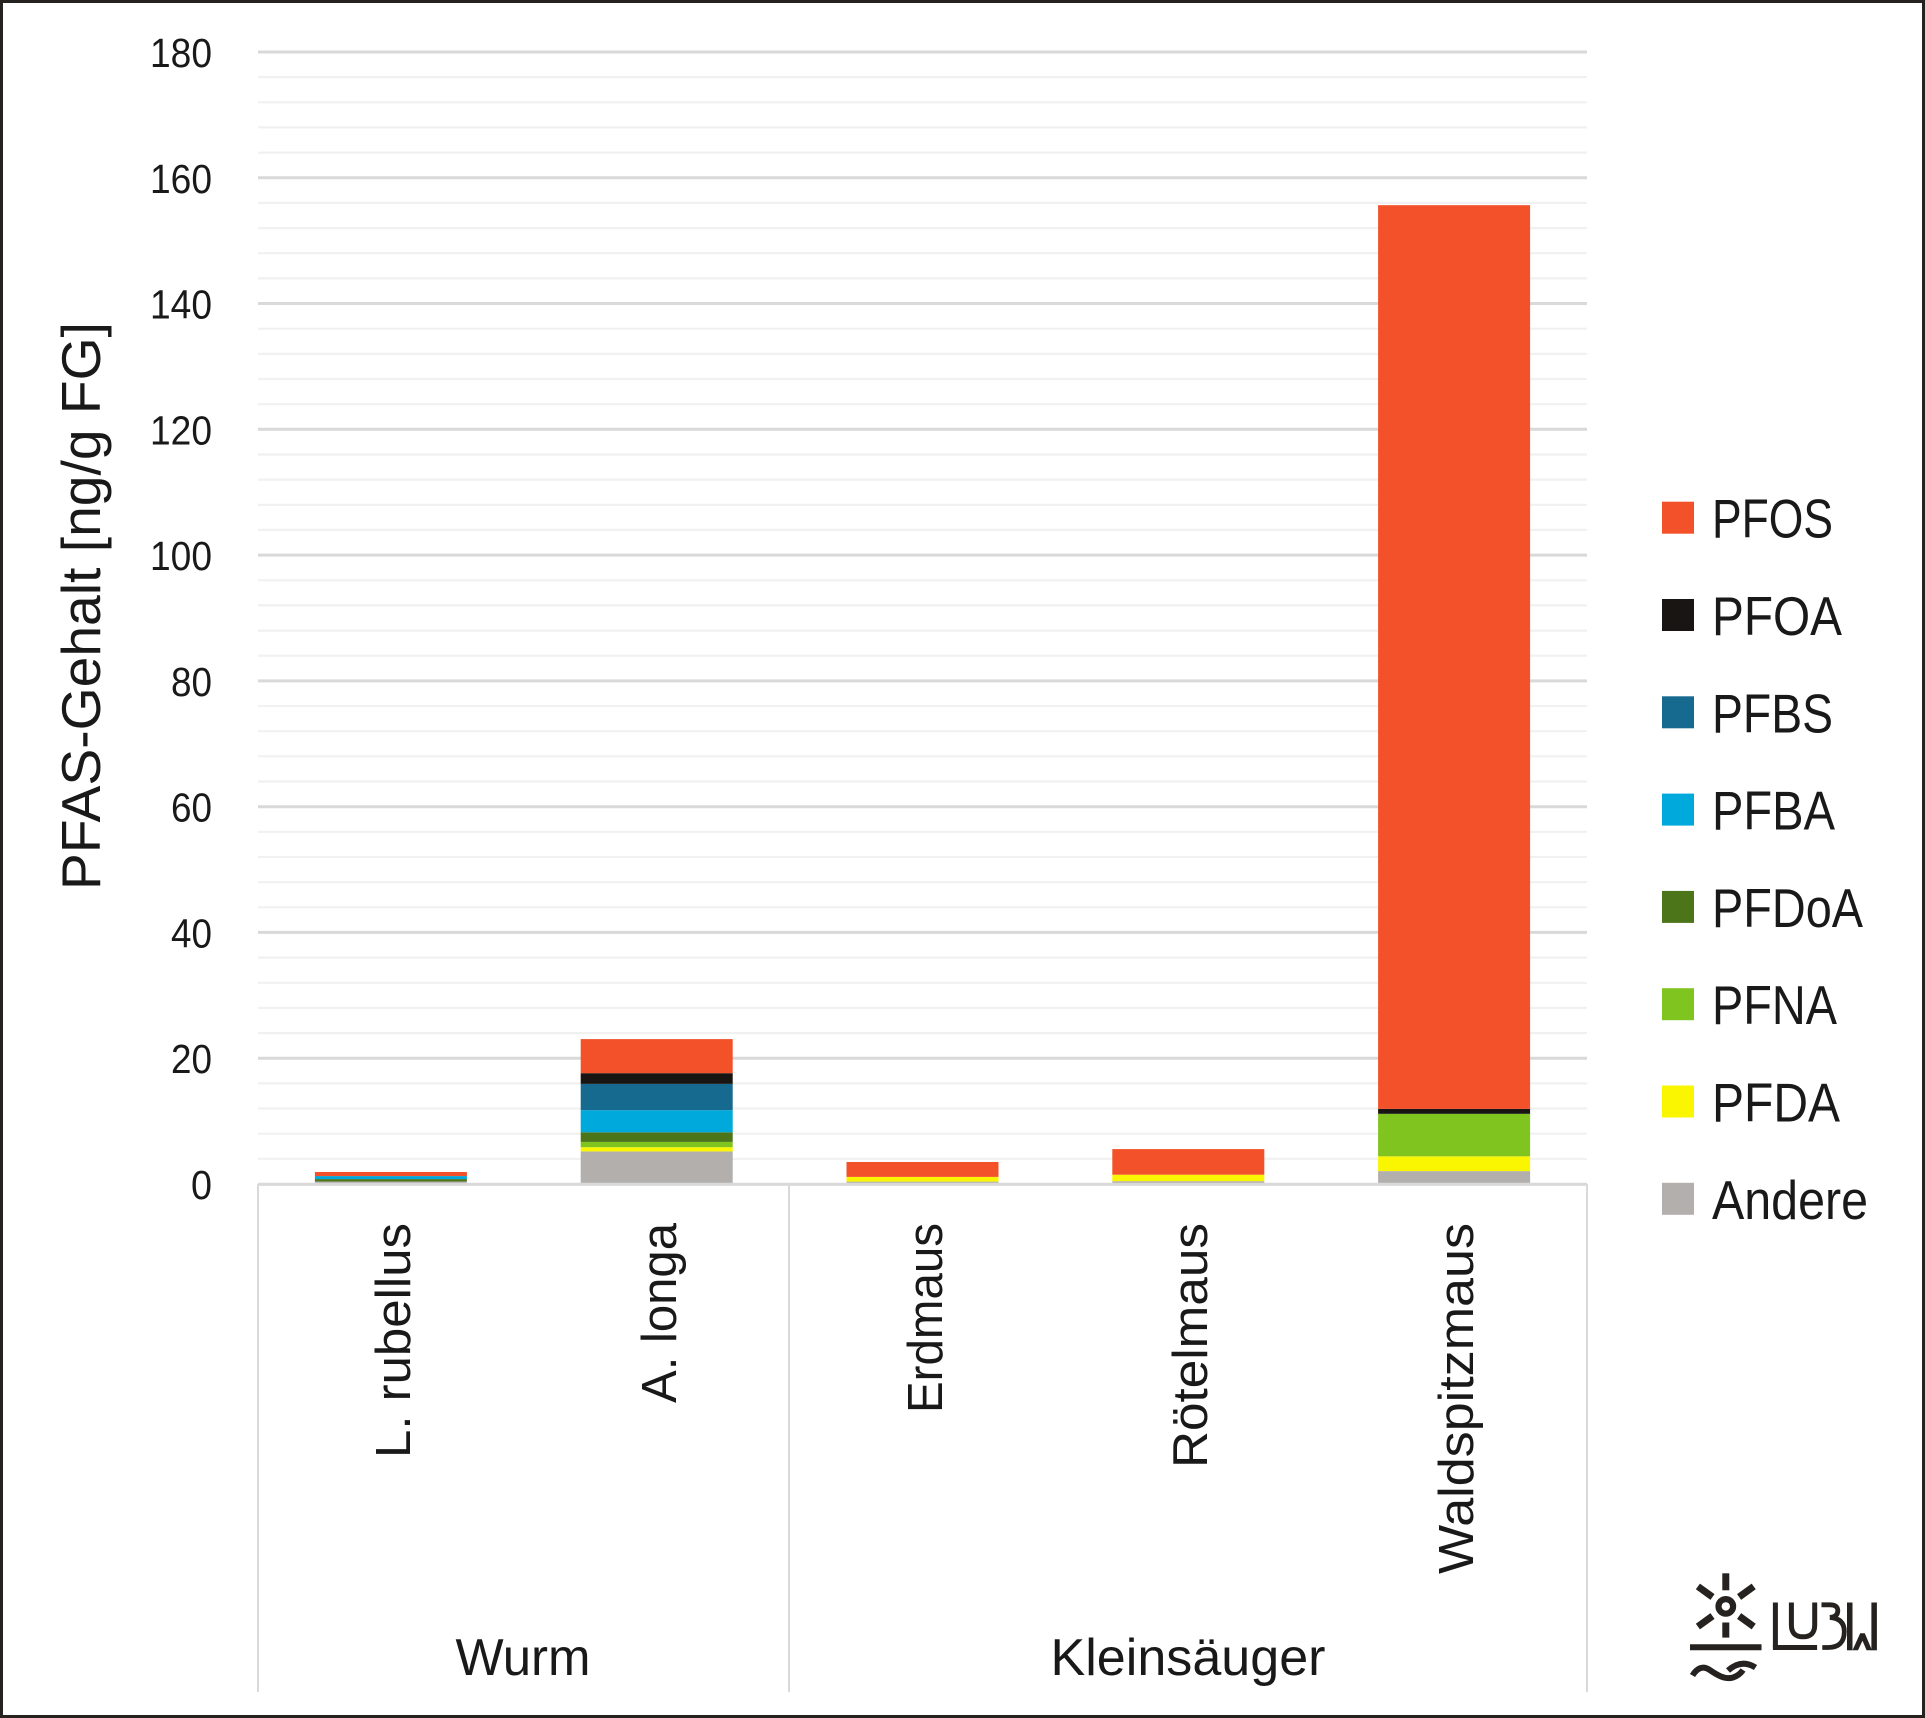 The width and height of the screenshot is (1925, 1718). I want to click on svg-text: PFBA, so click(1773, 811).